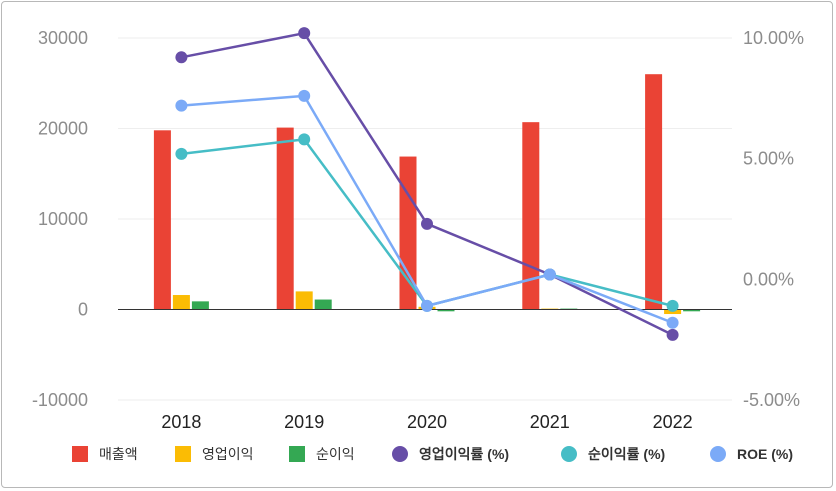 The image size is (836, 491). What do you see at coordinates (162, 220) in the screenshot?
I see `bar-매출액-2018` at bounding box center [162, 220].